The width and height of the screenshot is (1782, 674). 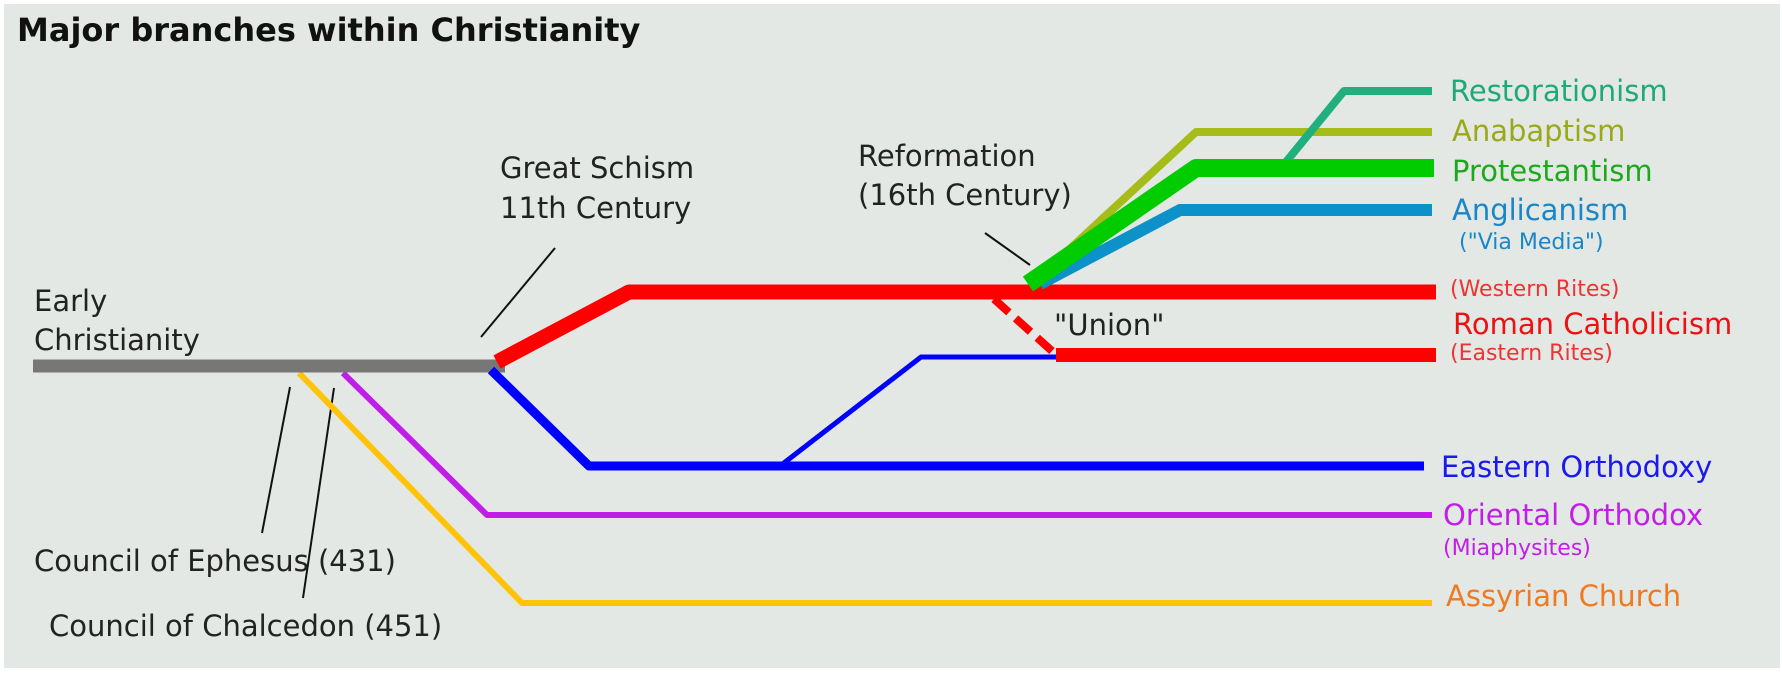 What do you see at coordinates (1573, 515) in the screenshot?
I see `oriental-orthodox-label: Oriental Orthodox` at bounding box center [1573, 515].